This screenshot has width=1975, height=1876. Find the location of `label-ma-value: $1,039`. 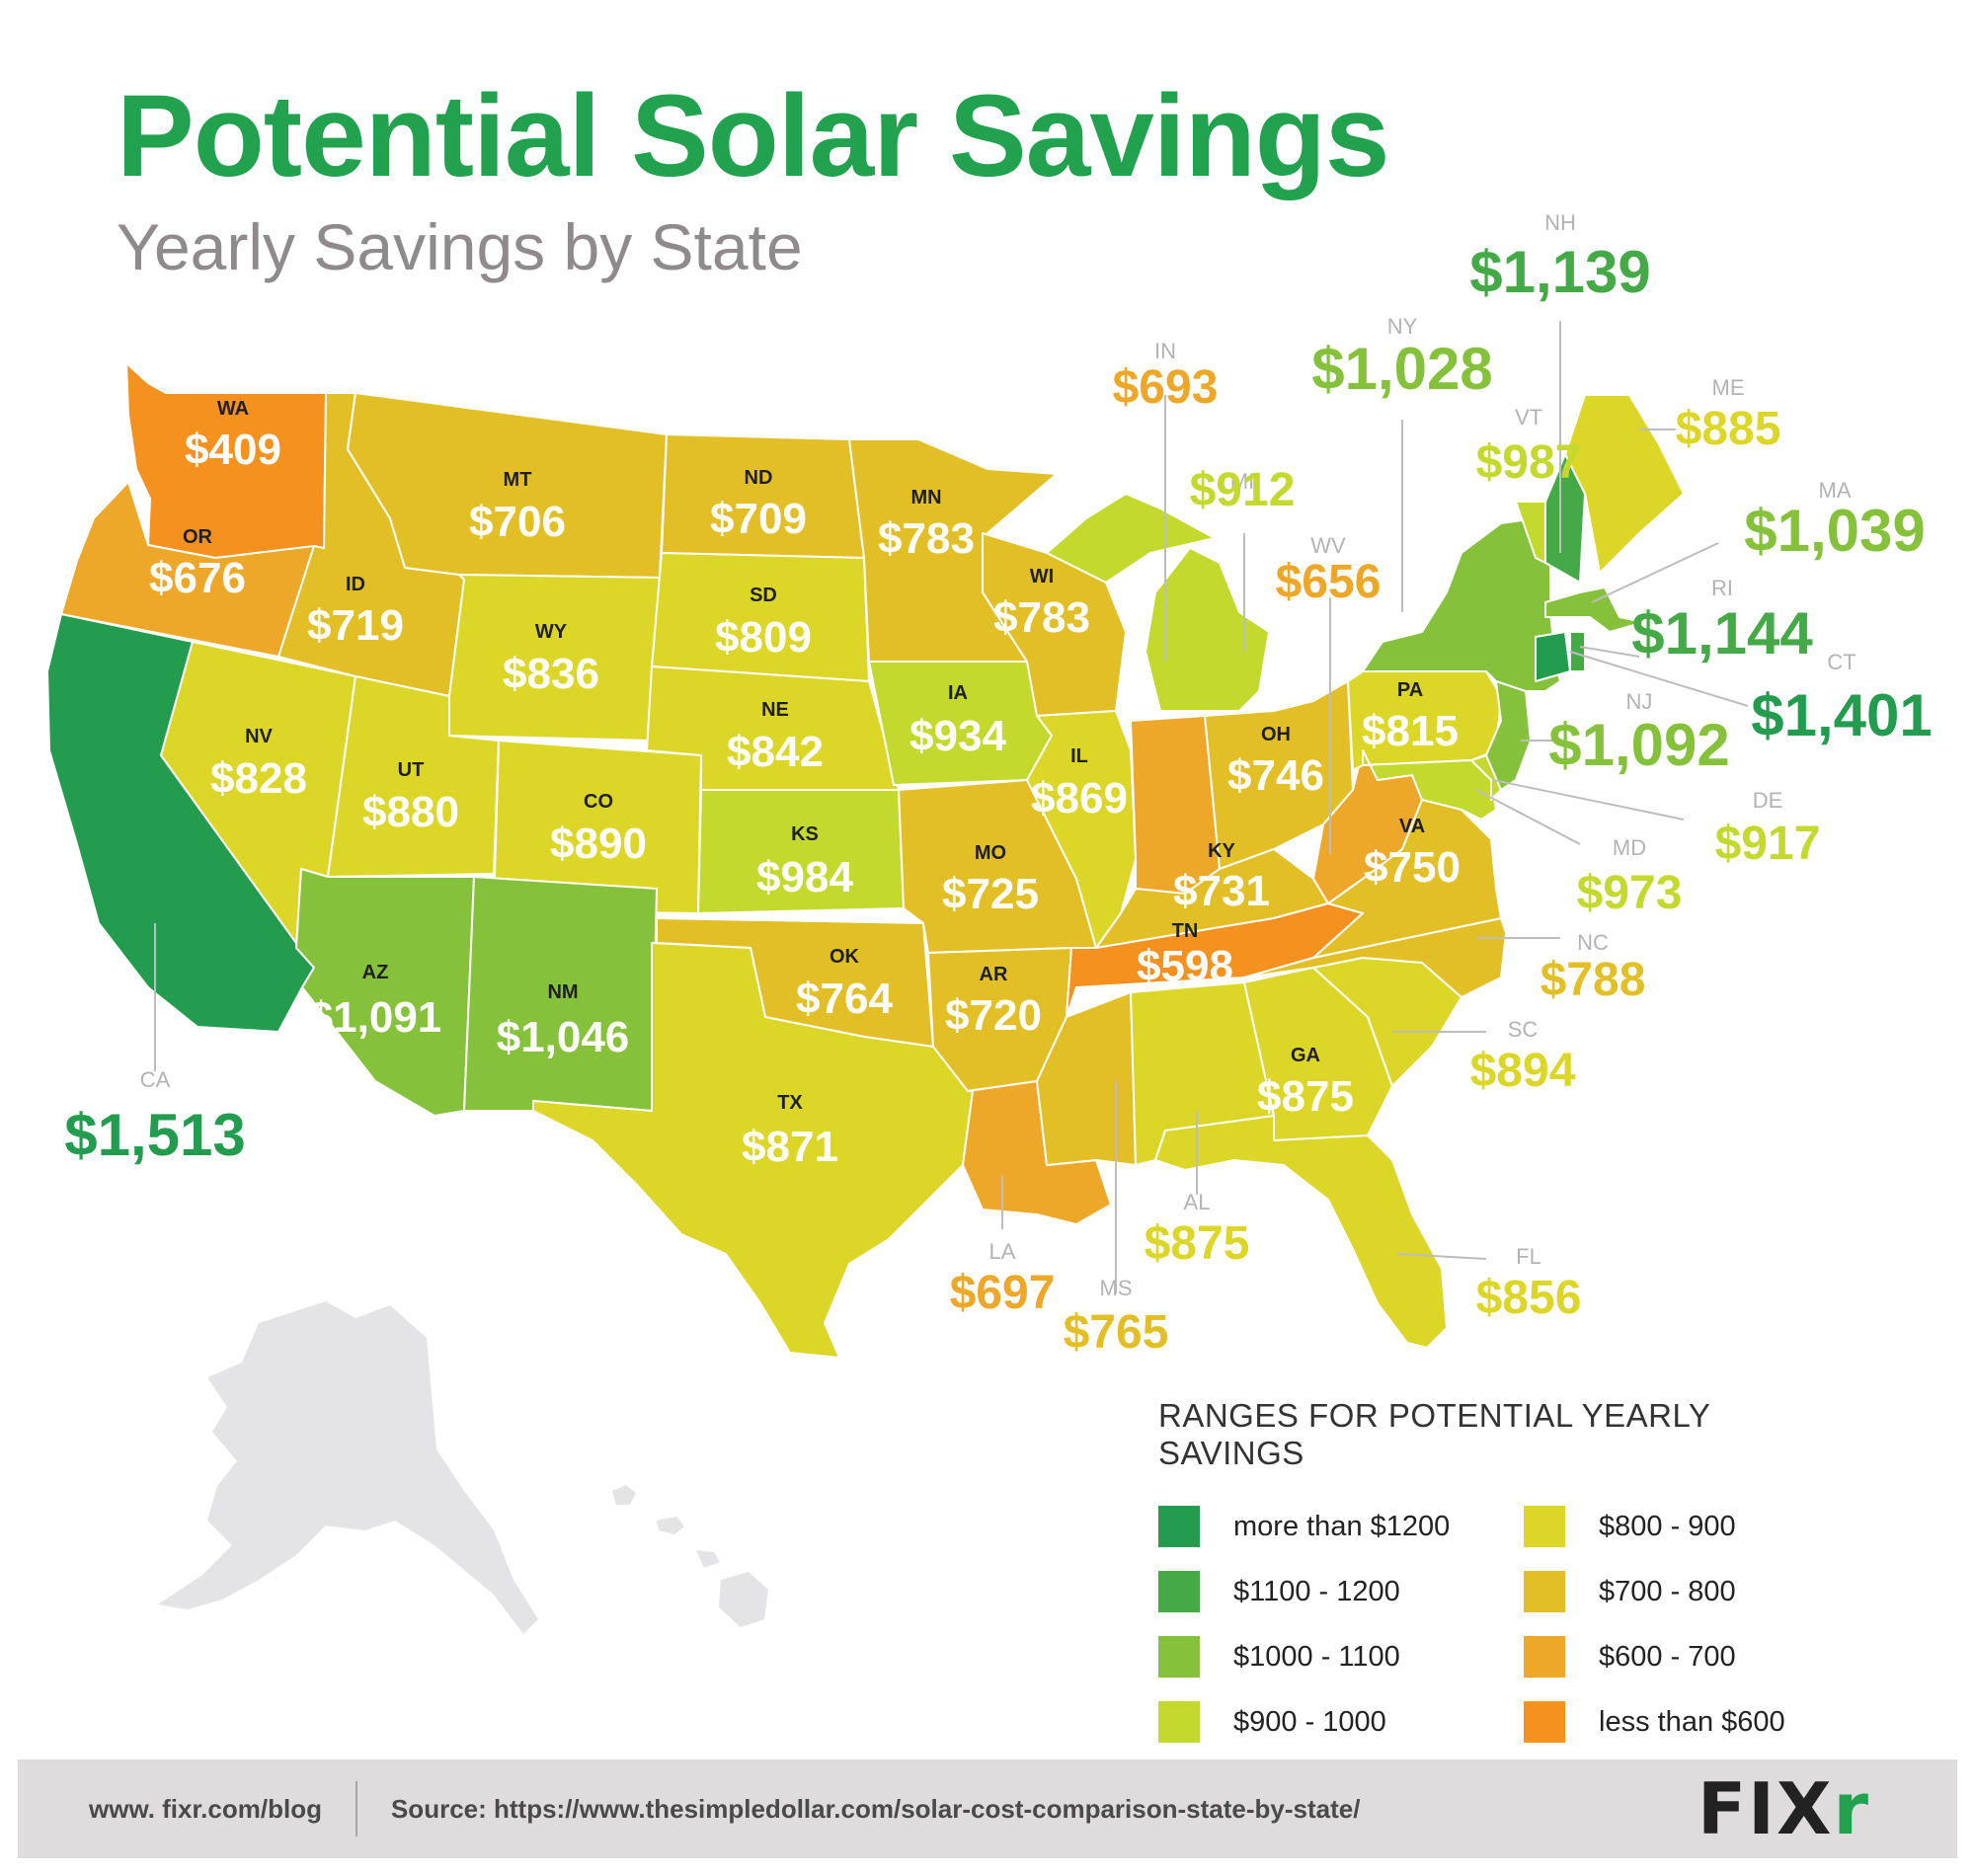

label-ma-value: $1,039 is located at coordinates (1835, 531).